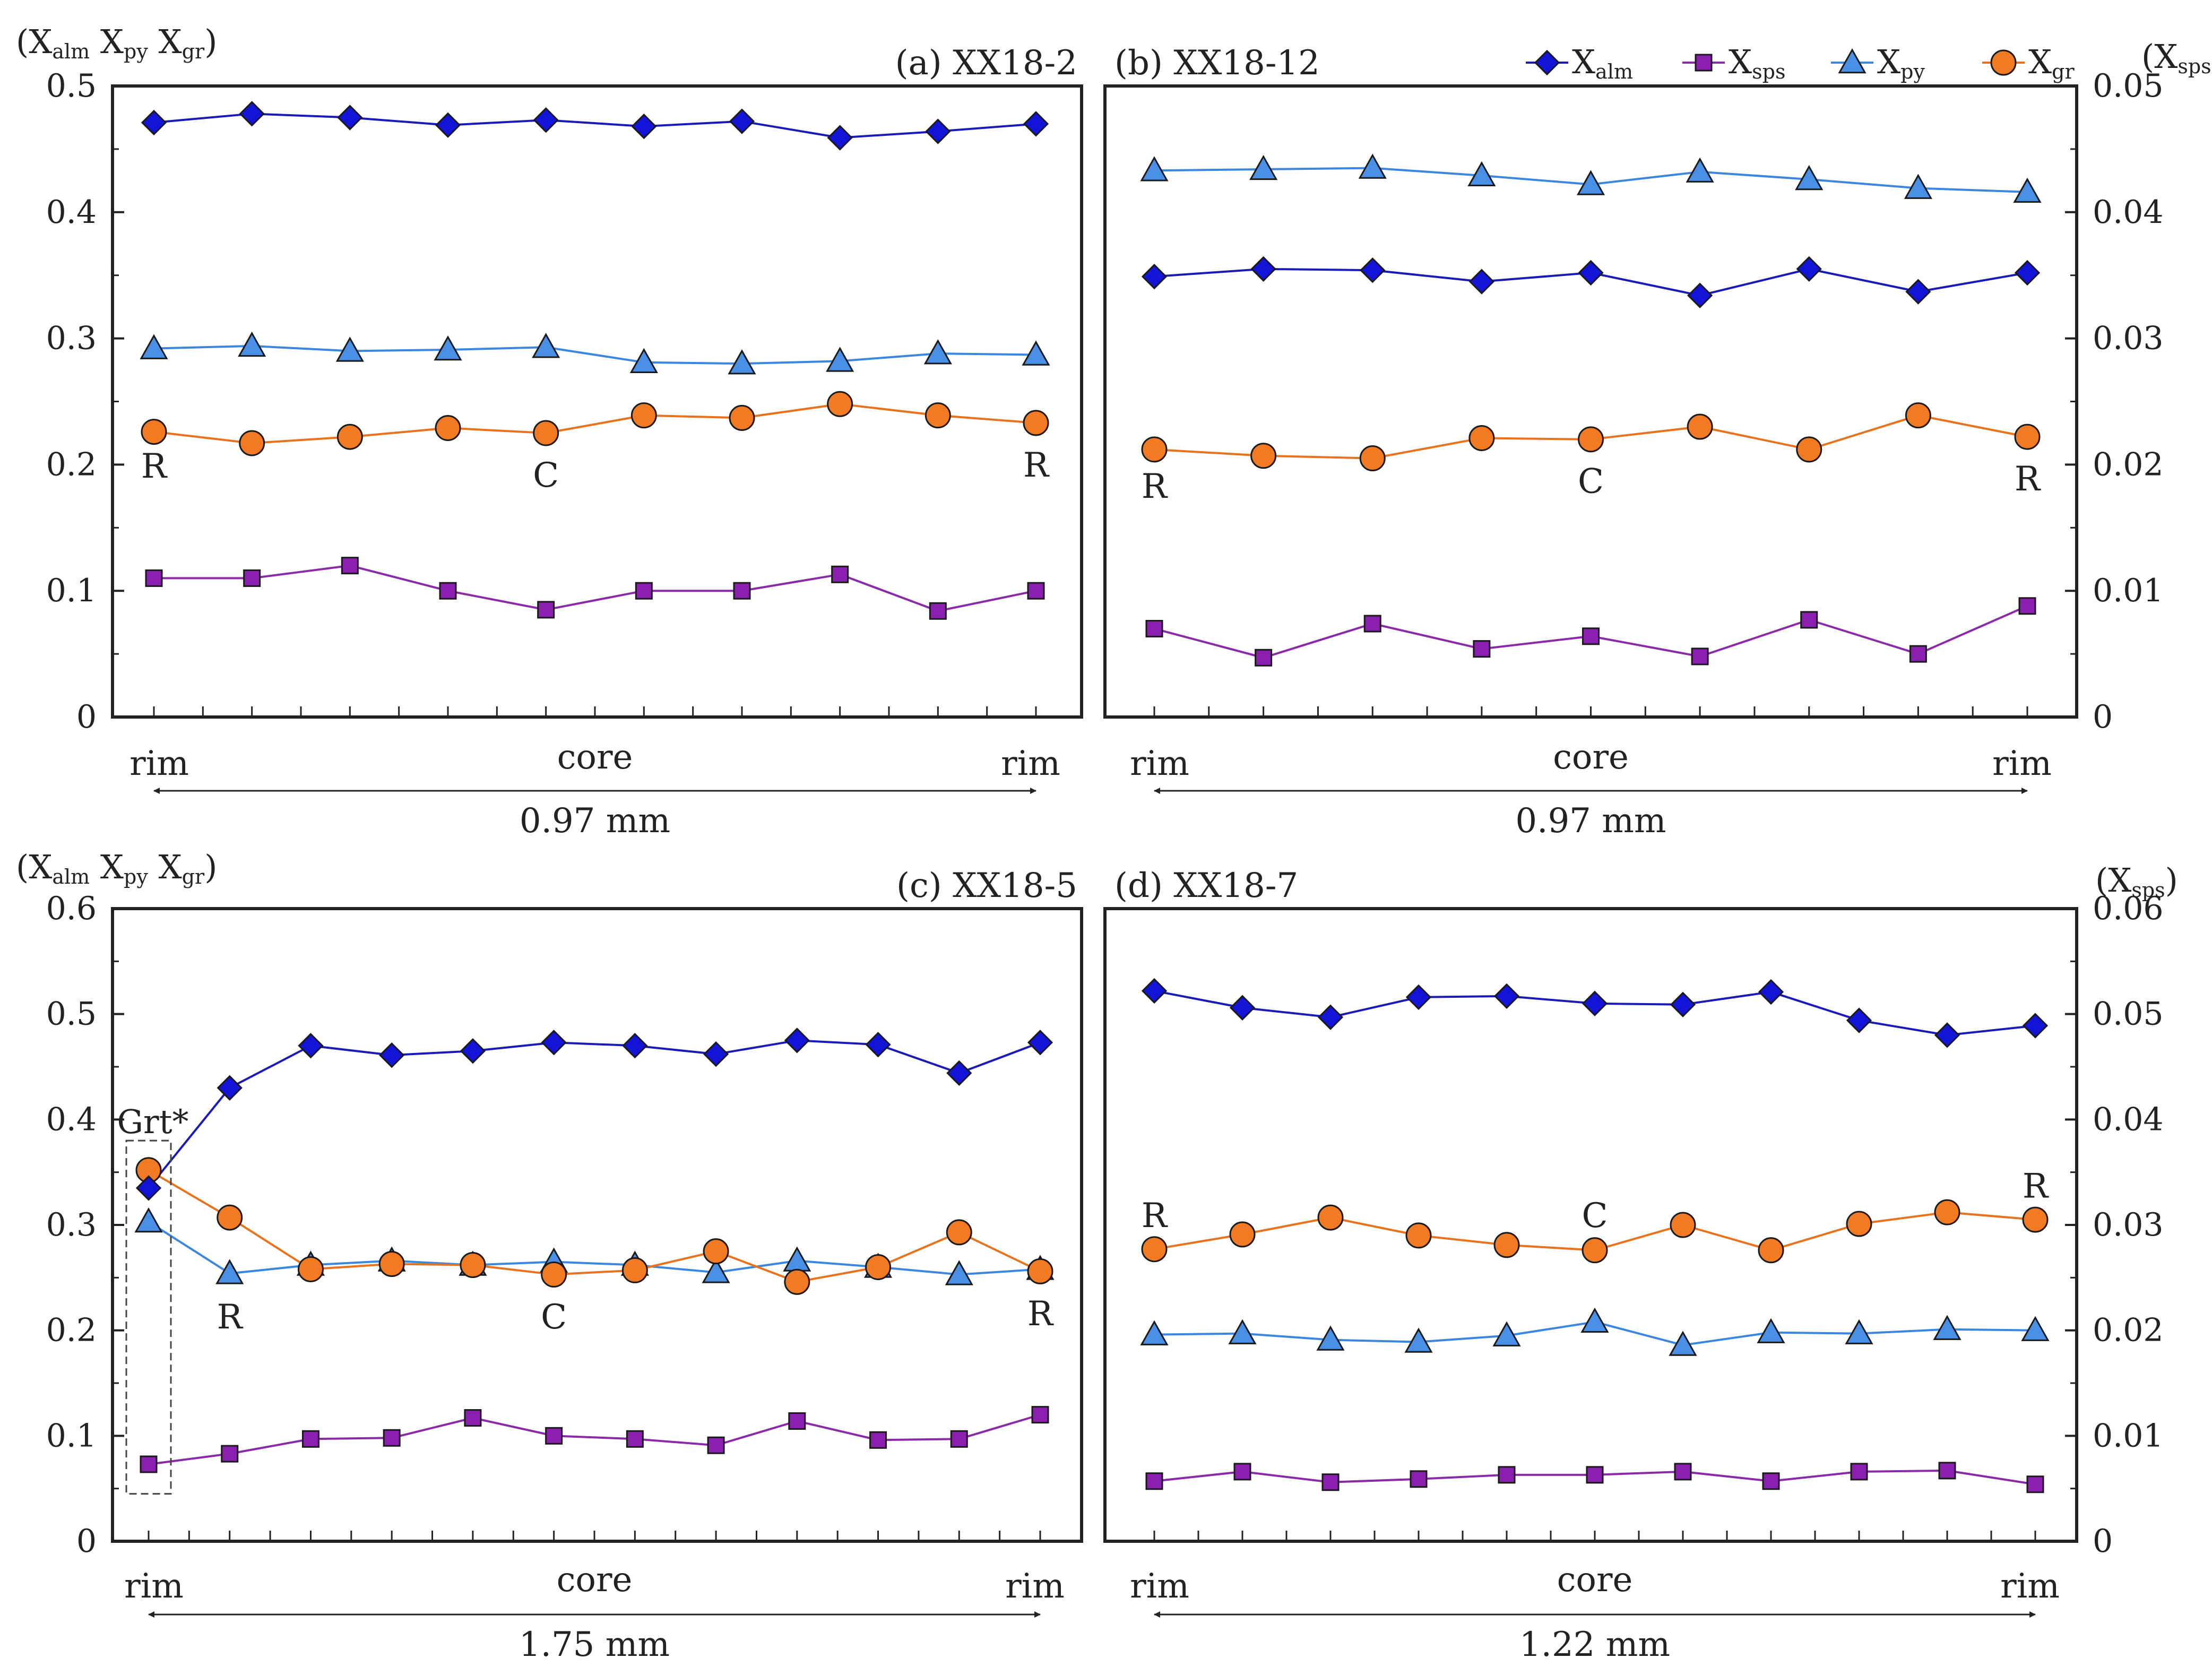 The height and width of the screenshot is (1675, 2212). What do you see at coordinates (1206, 885) in the screenshot?
I see `panel-title: (d) XX18-7` at bounding box center [1206, 885].